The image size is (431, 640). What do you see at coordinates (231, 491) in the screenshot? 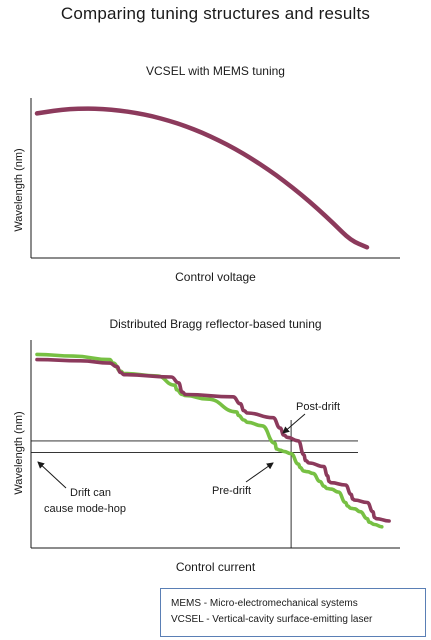
I see `pre-drift-label: Pre-drift` at bounding box center [231, 491].